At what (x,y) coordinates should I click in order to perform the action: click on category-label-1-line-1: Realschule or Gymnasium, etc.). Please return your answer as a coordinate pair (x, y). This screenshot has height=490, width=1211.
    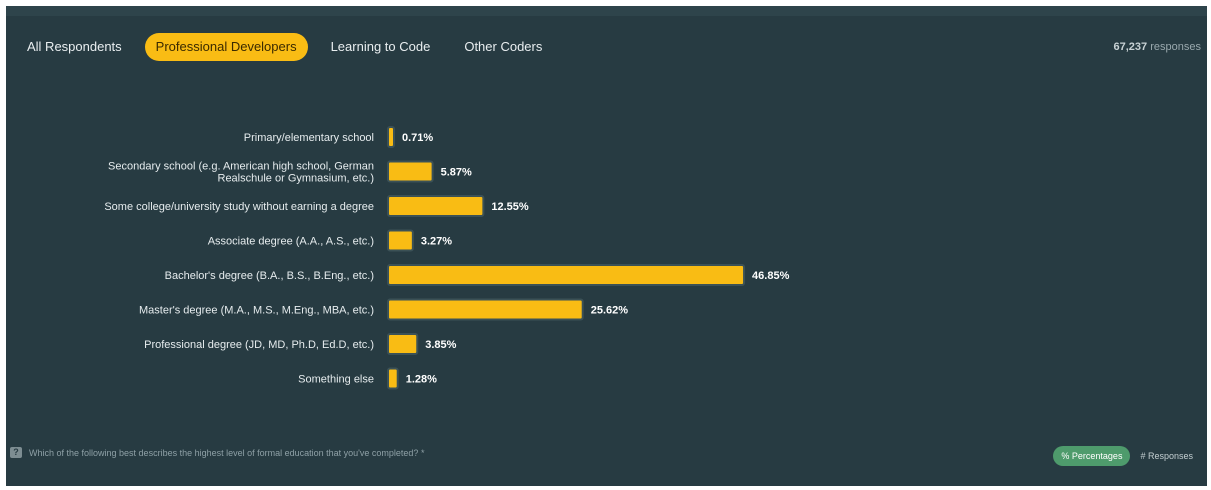
    Looking at the image, I should click on (296, 179).